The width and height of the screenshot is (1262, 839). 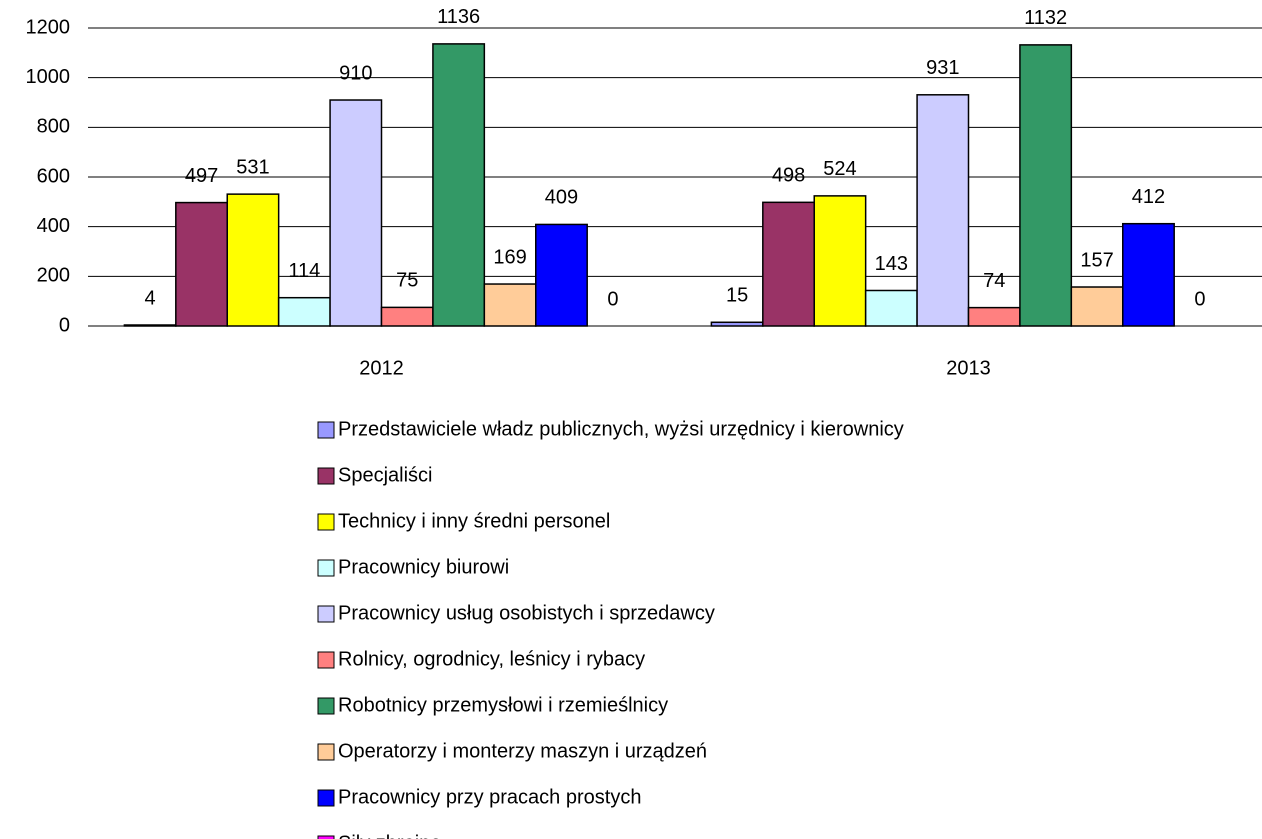 I want to click on y-tick-label: 1000, so click(x=48, y=77).